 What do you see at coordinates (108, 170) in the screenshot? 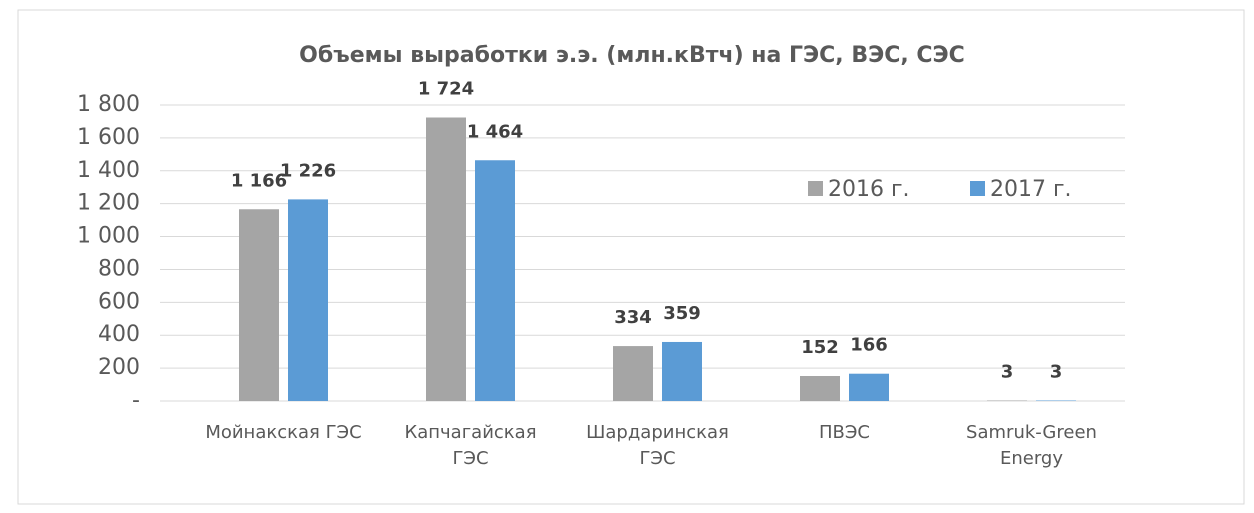
I see `y-tick-label: 1 400` at bounding box center [108, 170].